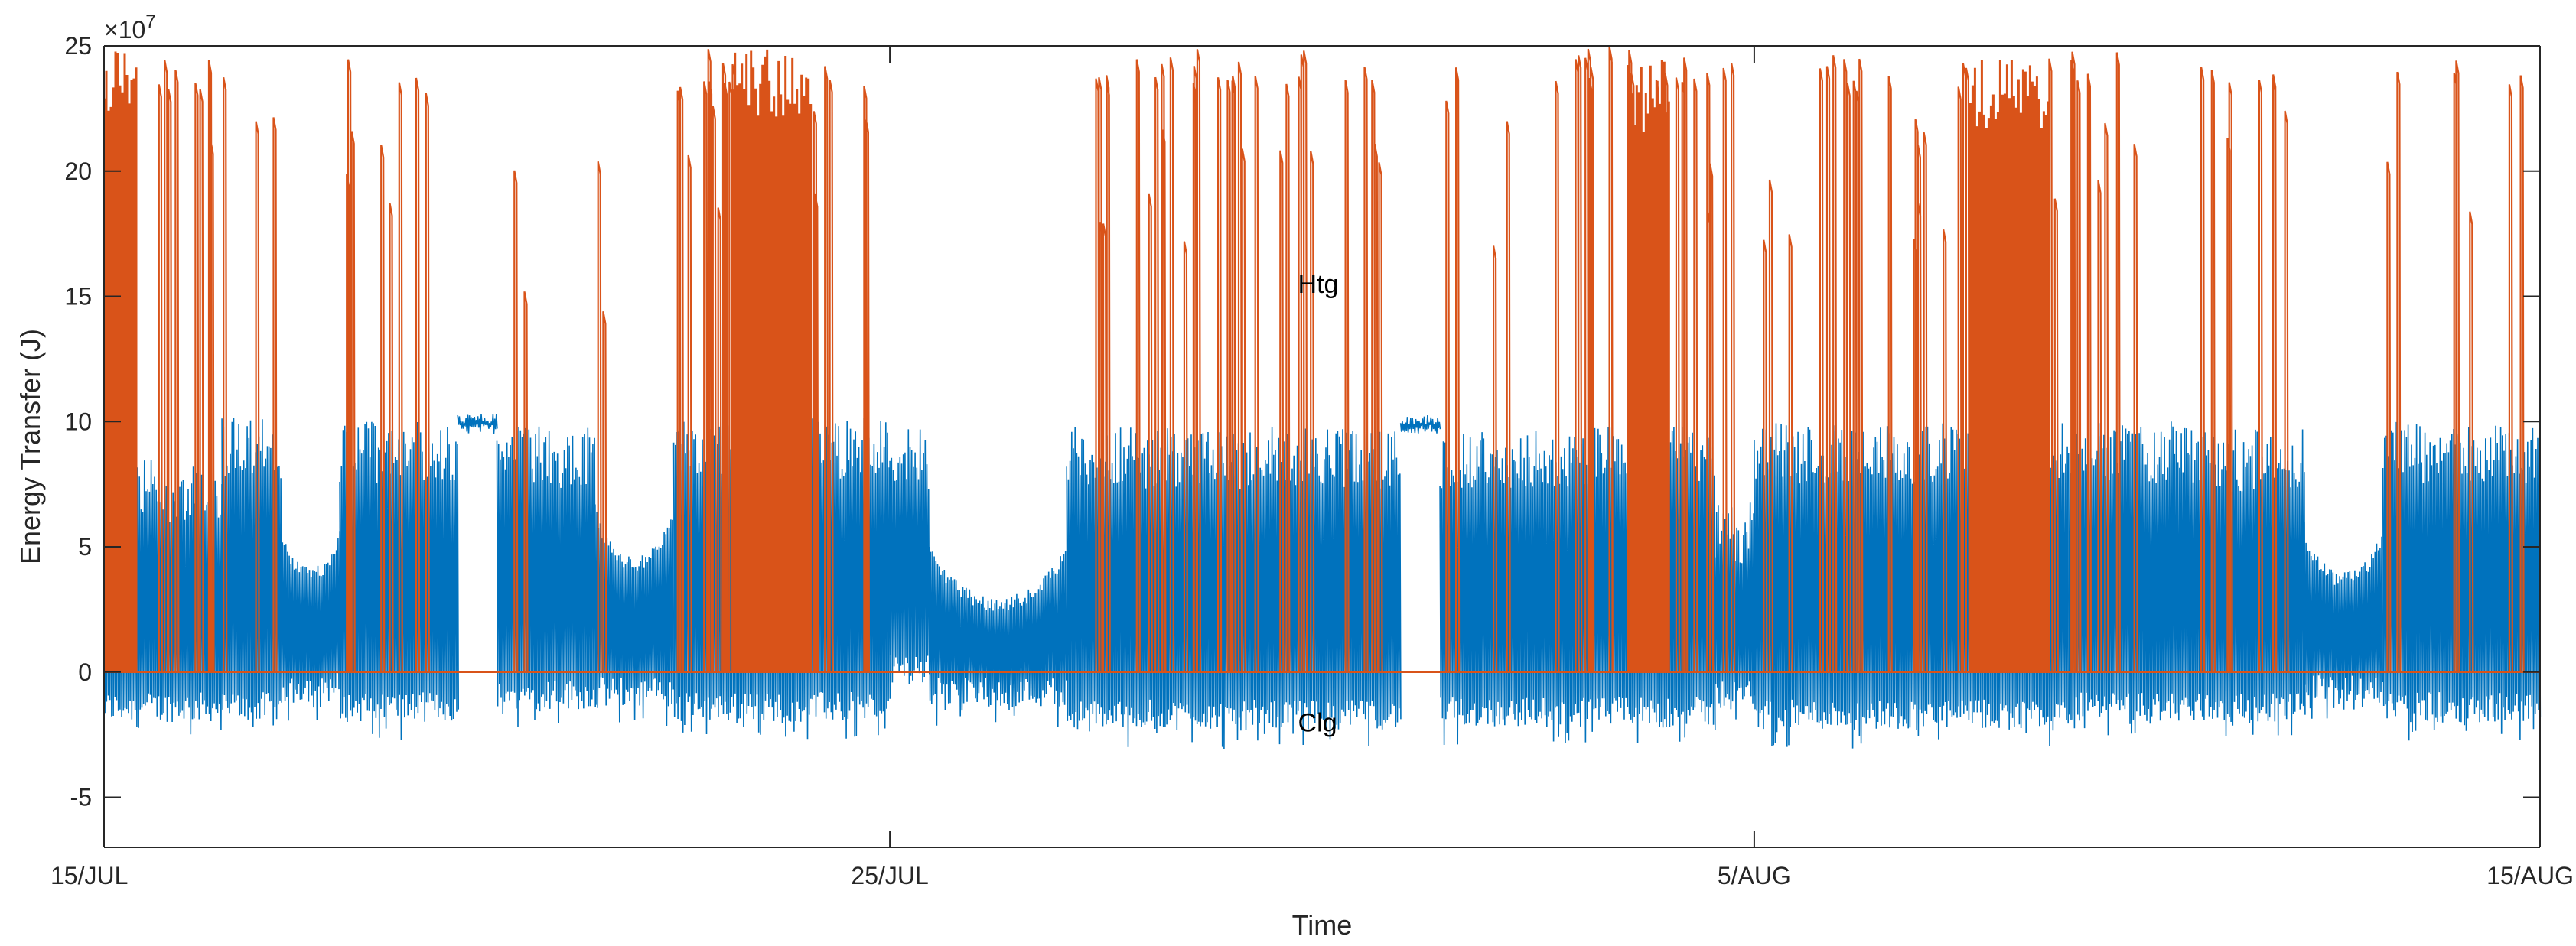 The height and width of the screenshot is (946, 2576). I want to click on y-exponent-base: ×10, so click(125, 30).